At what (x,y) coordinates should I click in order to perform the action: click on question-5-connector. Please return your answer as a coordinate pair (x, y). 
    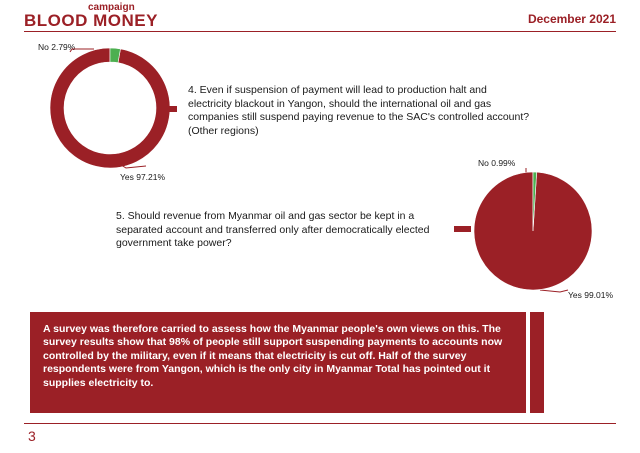
    Looking at the image, I should click on (462, 229).